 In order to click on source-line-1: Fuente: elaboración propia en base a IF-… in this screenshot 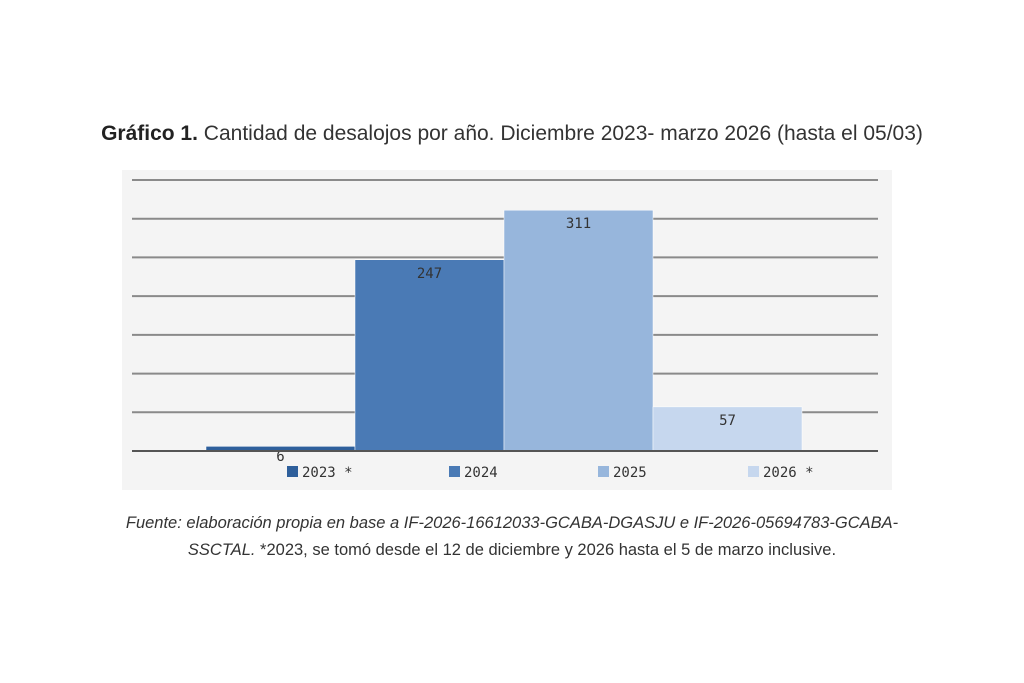, I will do `click(512, 523)`.